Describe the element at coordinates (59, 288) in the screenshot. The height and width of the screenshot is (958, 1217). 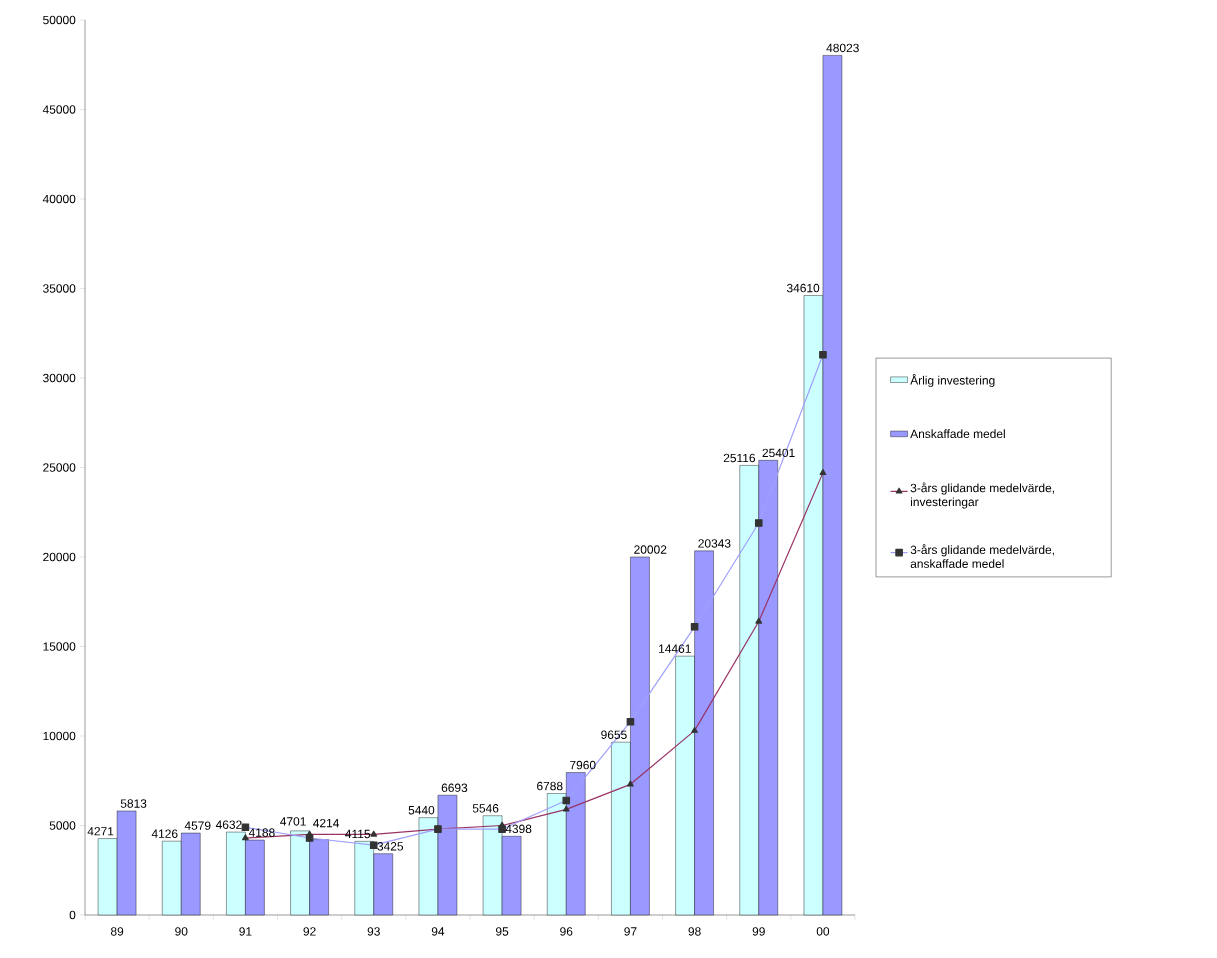
I see `y-tick-label: 35000` at that location.